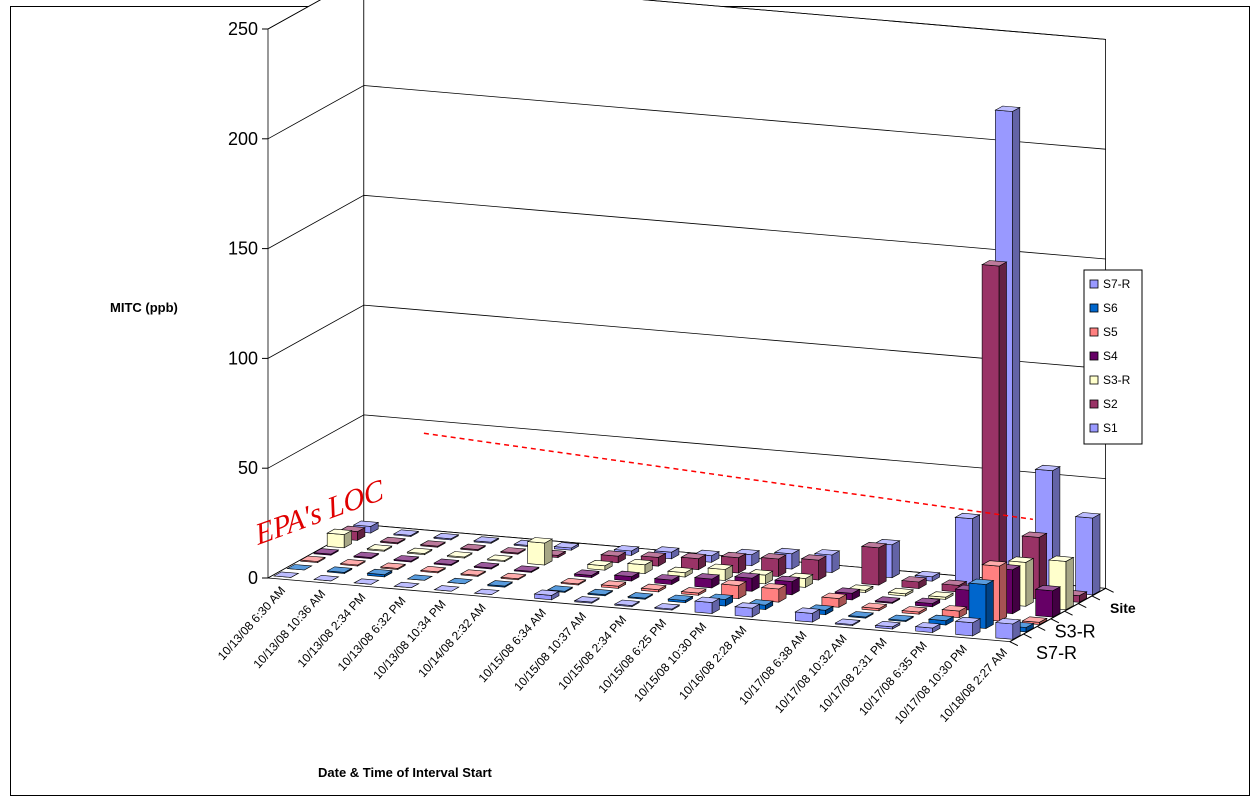 Image resolution: width=1260 pixels, height=796 pixels. What do you see at coordinates (1117, 380) in the screenshot?
I see `legend-label: S3-R` at bounding box center [1117, 380].